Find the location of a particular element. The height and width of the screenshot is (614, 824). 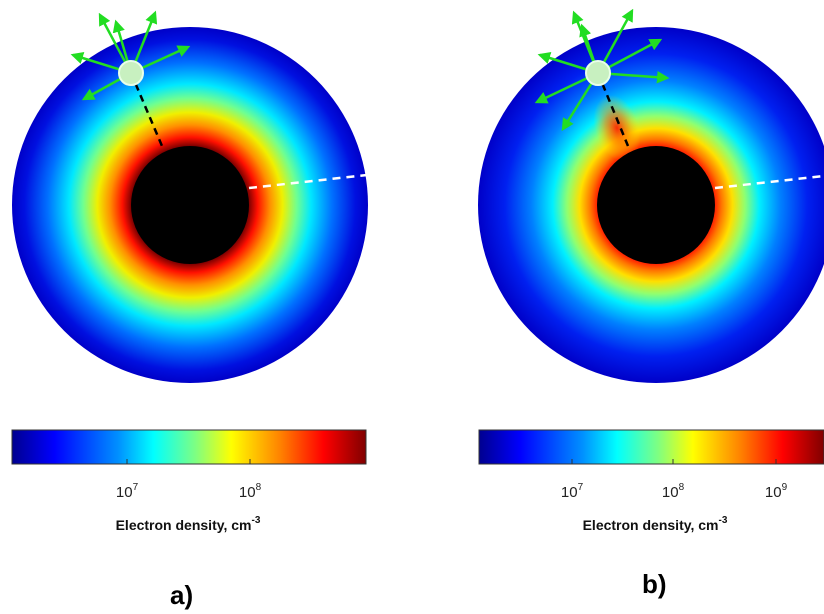

probe-line-inner-b is located at coordinates (613, 109).